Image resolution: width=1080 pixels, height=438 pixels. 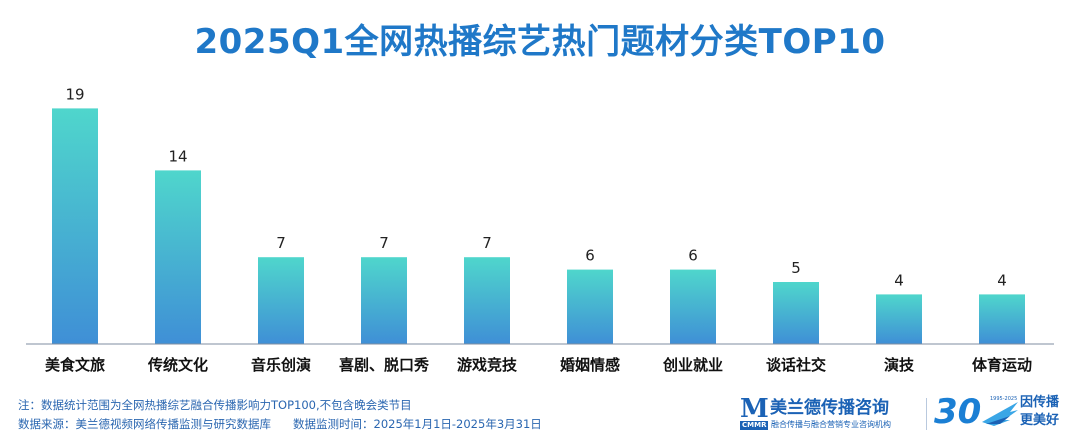 What do you see at coordinates (926, 414) in the screenshot?
I see `logo-divider` at bounding box center [926, 414].